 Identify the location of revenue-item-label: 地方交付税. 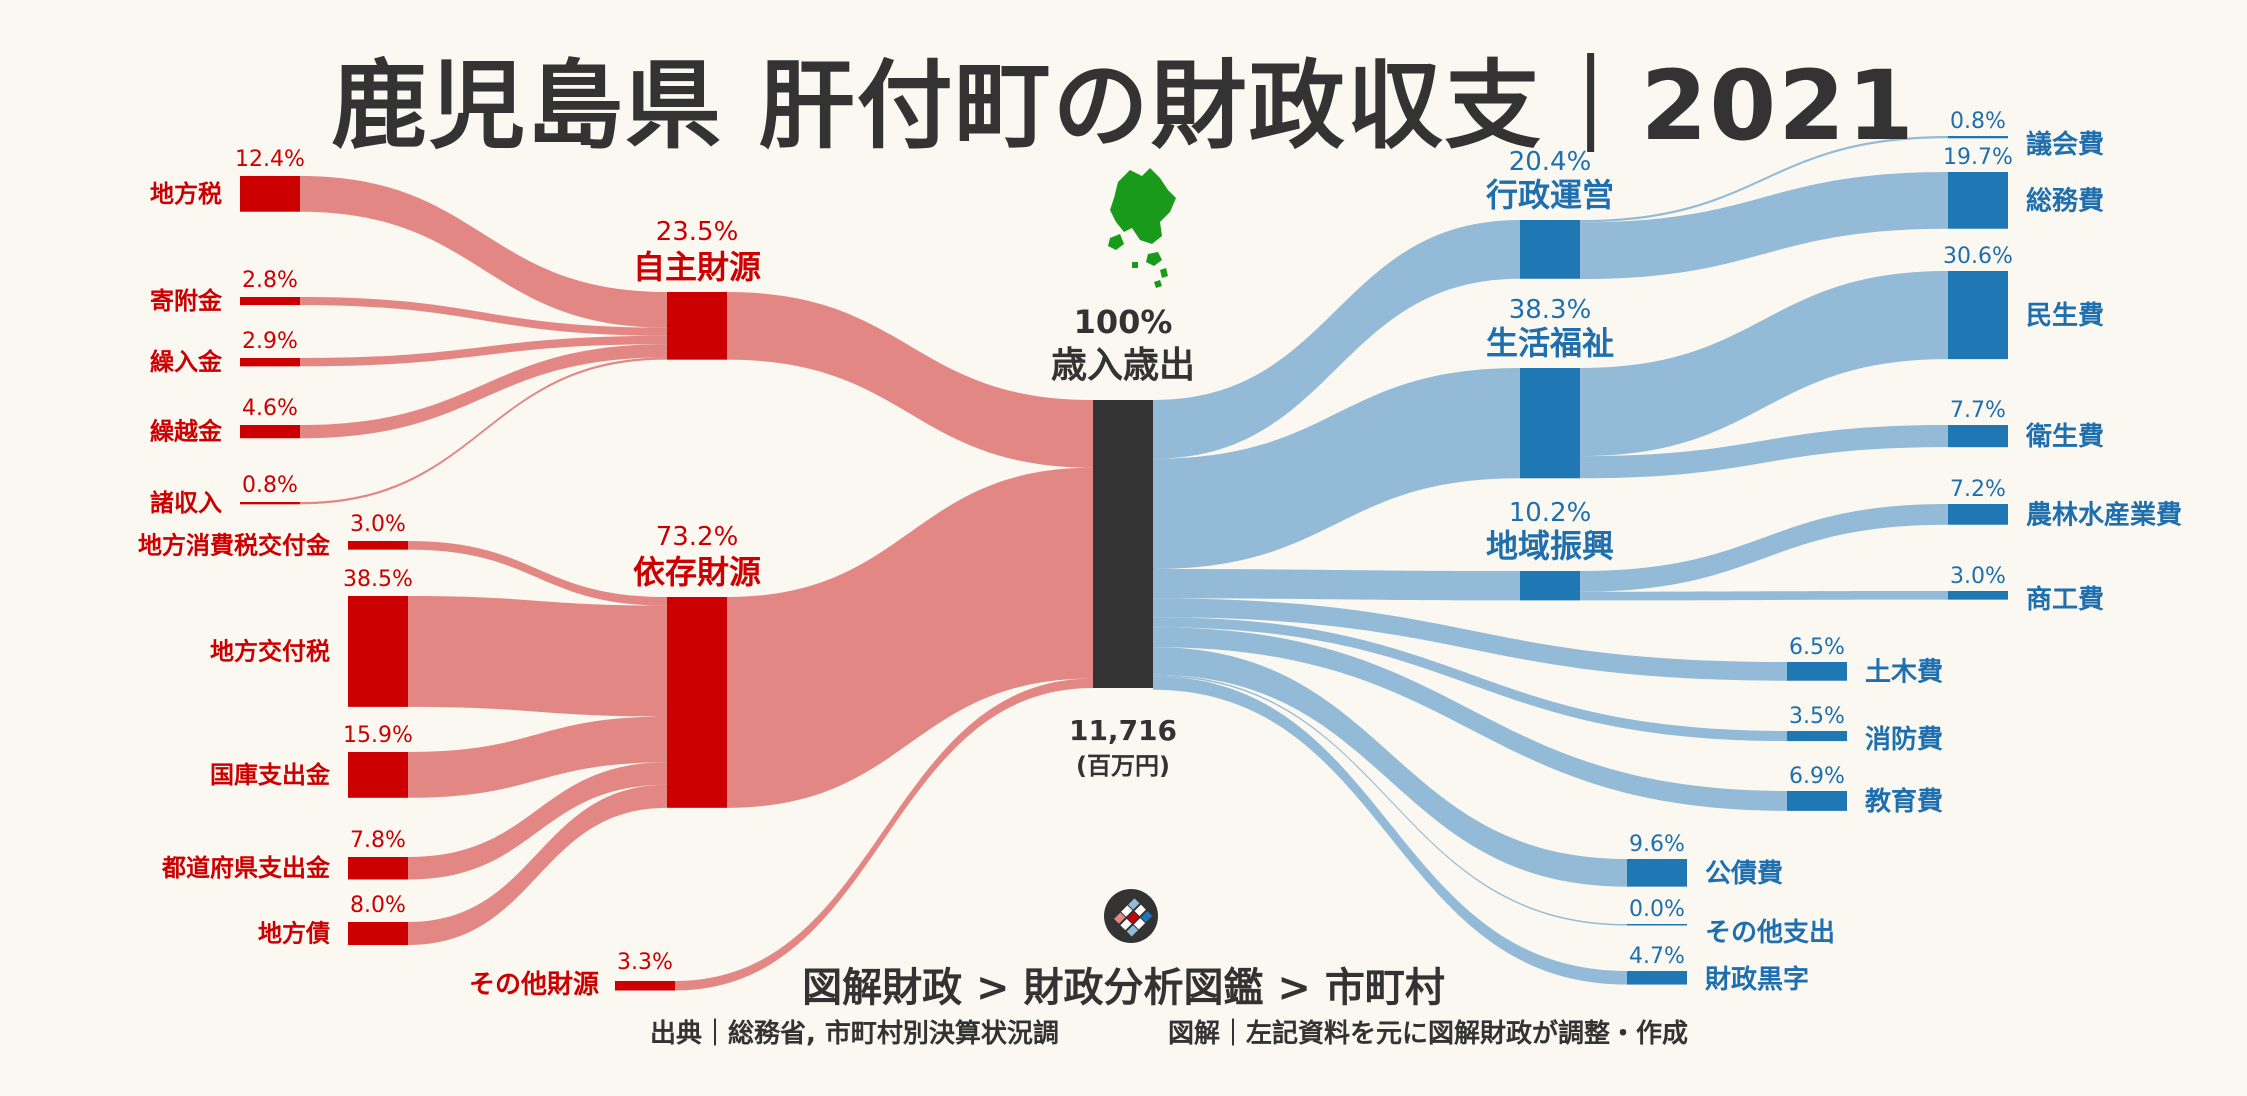
(270, 651).